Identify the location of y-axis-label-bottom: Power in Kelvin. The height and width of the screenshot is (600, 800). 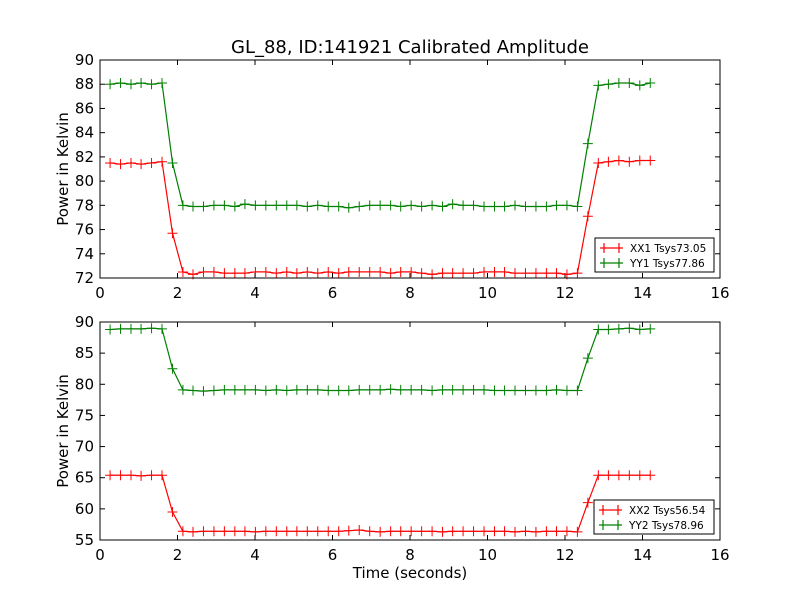
(63, 431).